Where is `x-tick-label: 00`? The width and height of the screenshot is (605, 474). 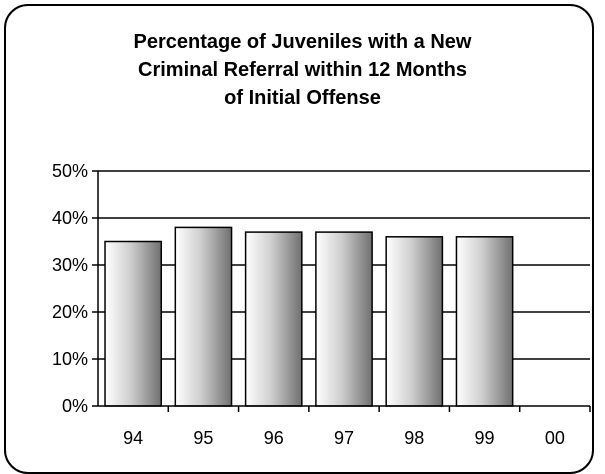
x-tick-label: 00 is located at coordinates (555, 438).